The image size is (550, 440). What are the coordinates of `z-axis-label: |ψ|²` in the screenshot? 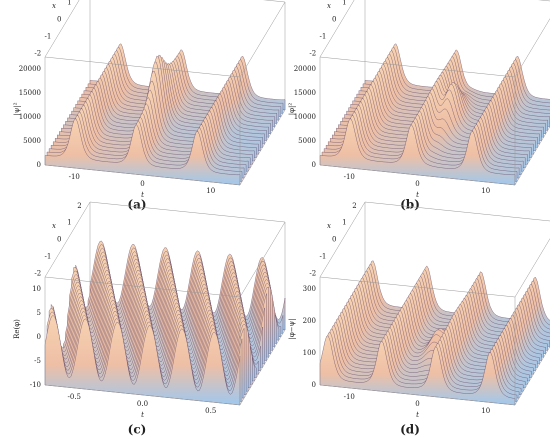 It's located at (17, 108).